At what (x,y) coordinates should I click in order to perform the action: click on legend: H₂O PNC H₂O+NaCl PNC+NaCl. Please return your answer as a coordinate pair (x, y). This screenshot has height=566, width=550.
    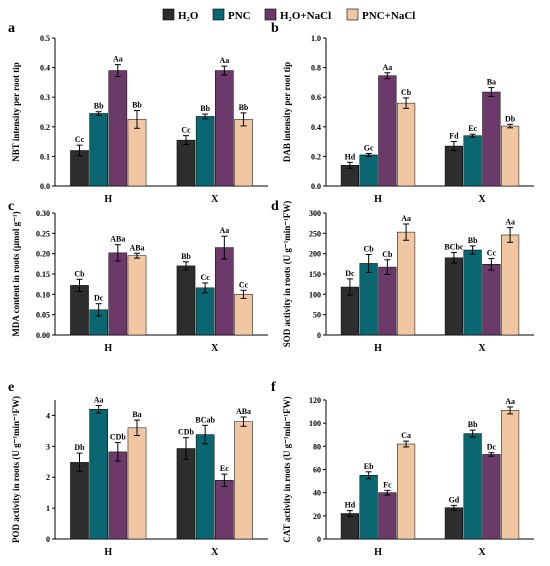
    Looking at the image, I should click on (288, 15).